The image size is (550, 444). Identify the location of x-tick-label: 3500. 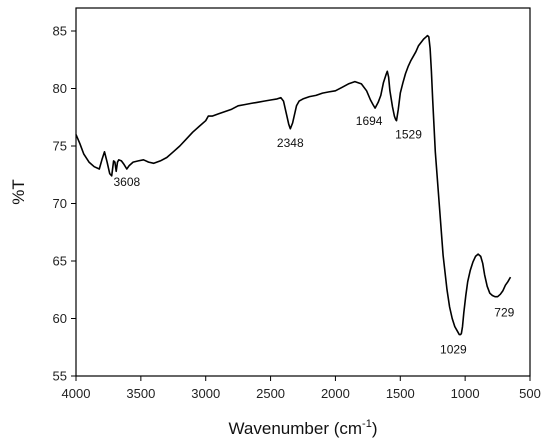
(140, 393).